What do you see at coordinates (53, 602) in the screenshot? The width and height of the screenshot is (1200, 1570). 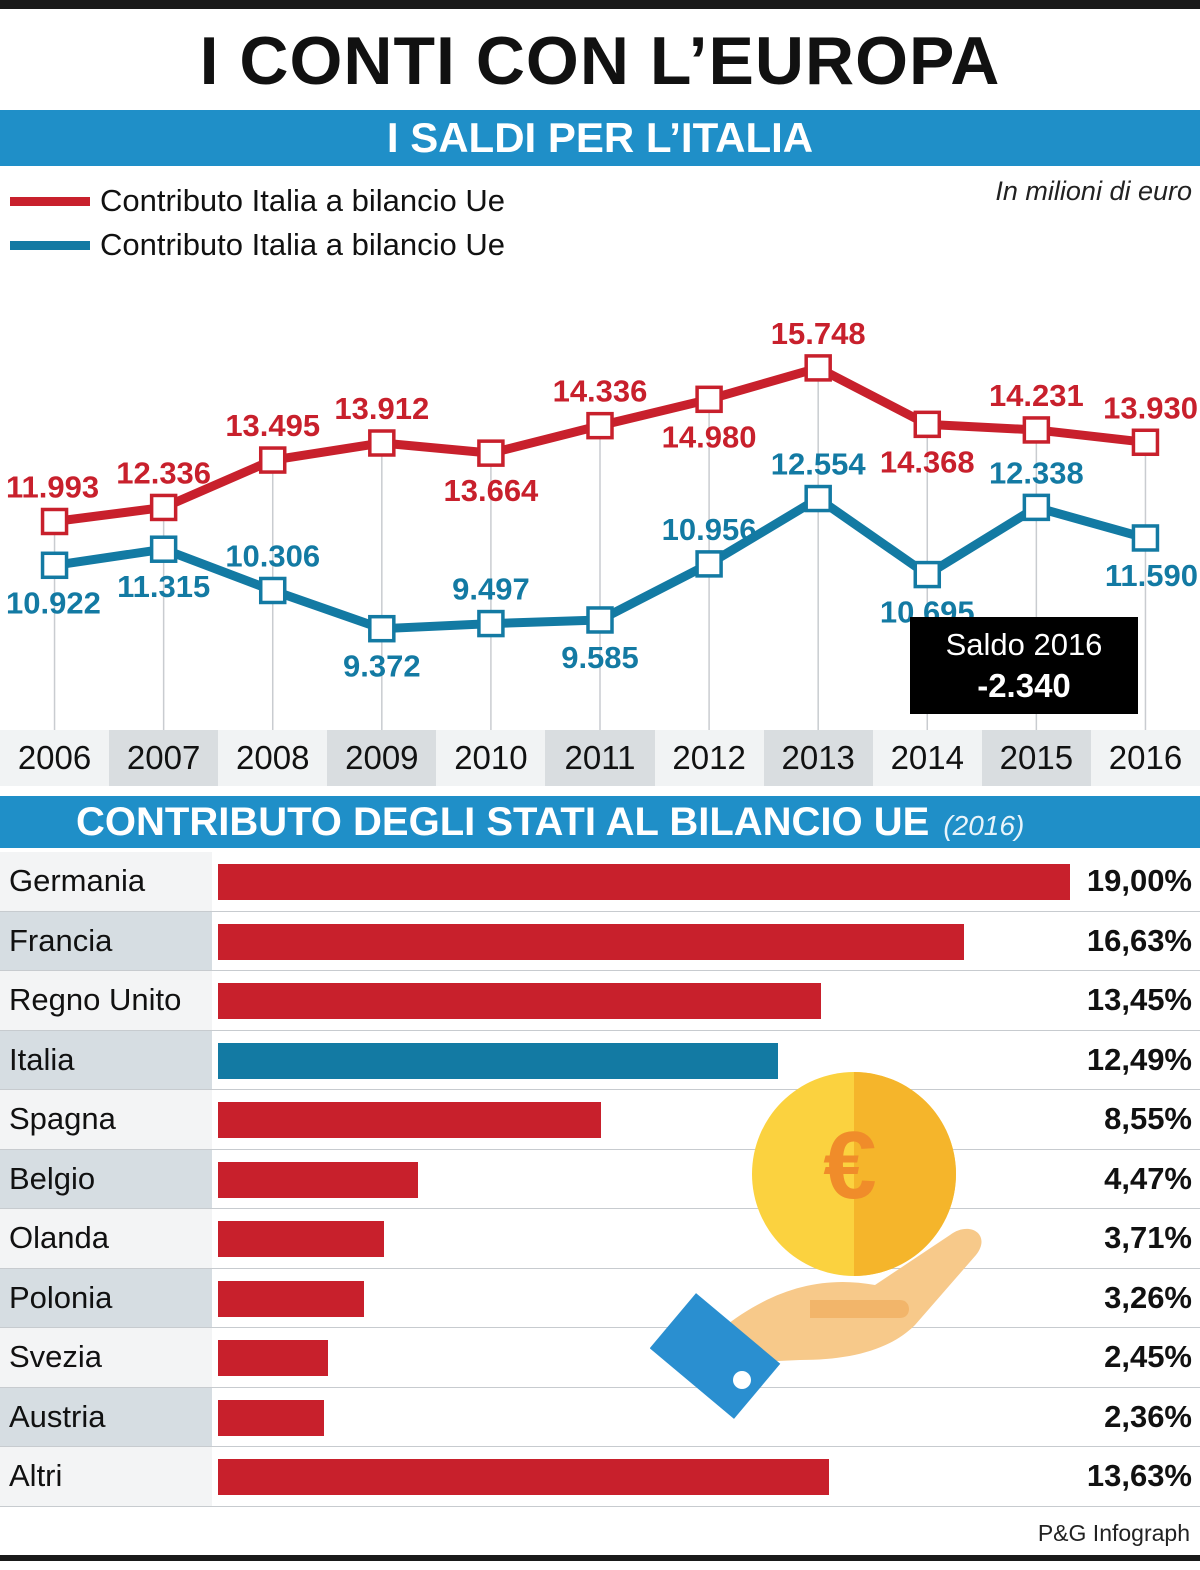 I see `data-label-blue-2006: 10.922` at bounding box center [53, 602].